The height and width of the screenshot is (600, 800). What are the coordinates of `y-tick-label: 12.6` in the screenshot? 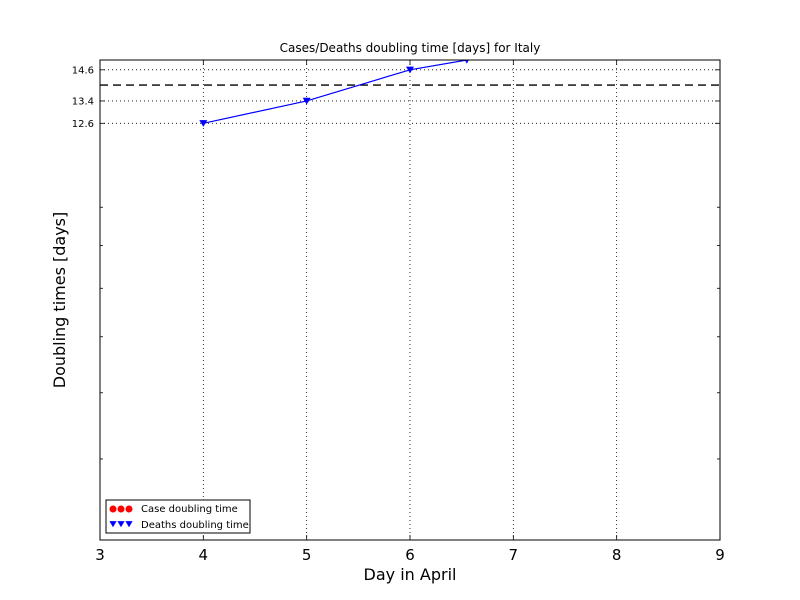 It's located at (83, 124).